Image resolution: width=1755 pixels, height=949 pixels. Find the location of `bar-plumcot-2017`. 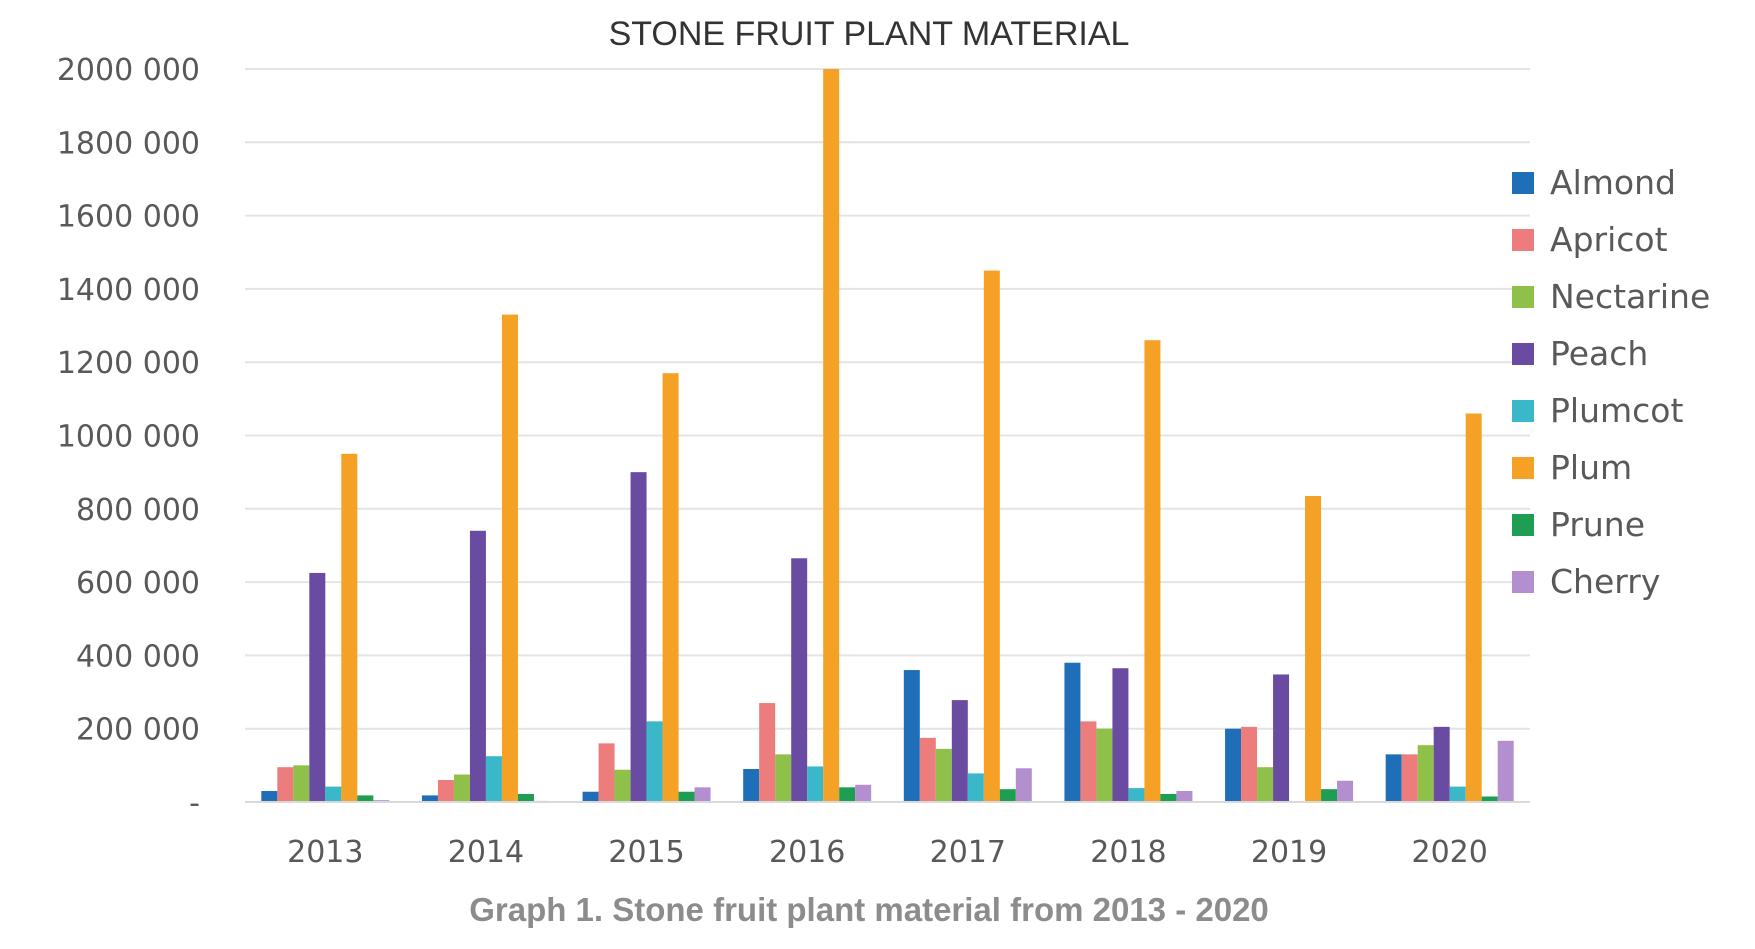

bar-plumcot-2017 is located at coordinates (975, 787).